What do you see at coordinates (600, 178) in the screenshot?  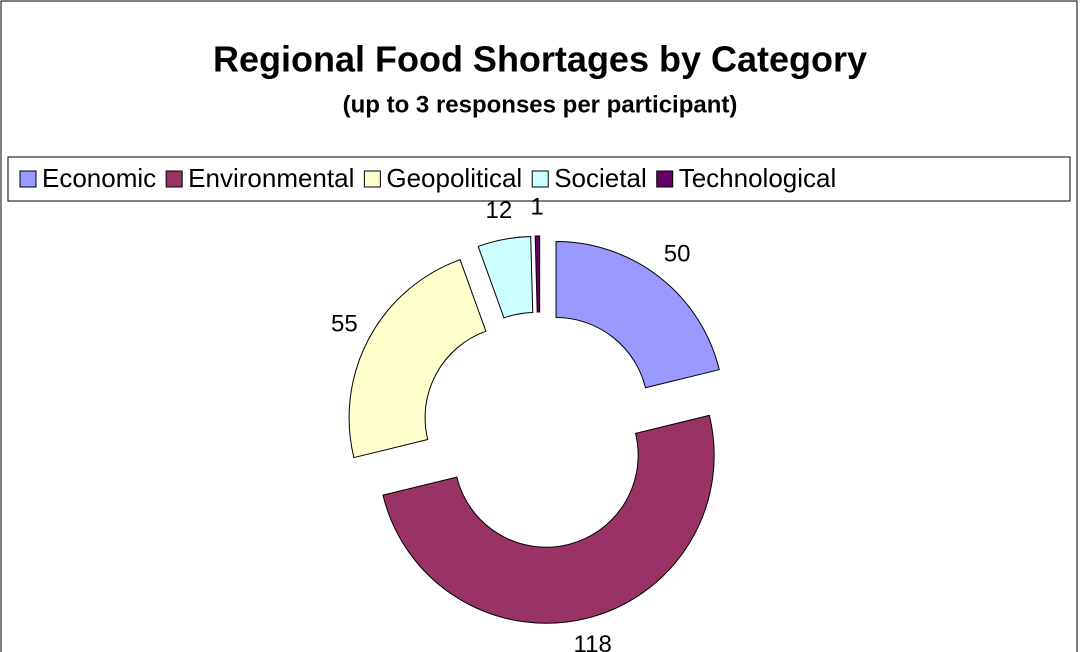 I see `legend-label: Societal` at bounding box center [600, 178].